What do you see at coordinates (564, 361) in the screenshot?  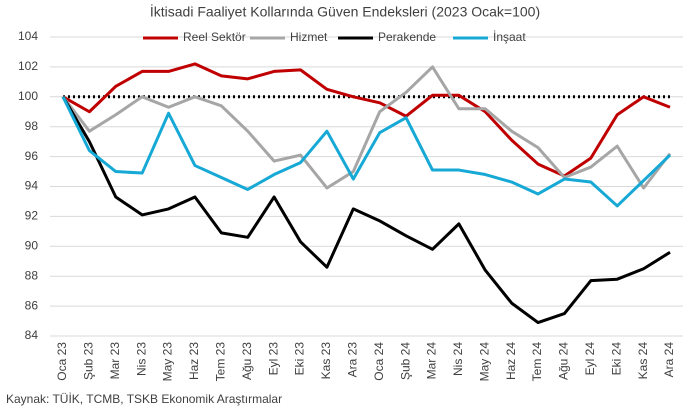 I see `x-tick-label: Ağu 24` at bounding box center [564, 361].